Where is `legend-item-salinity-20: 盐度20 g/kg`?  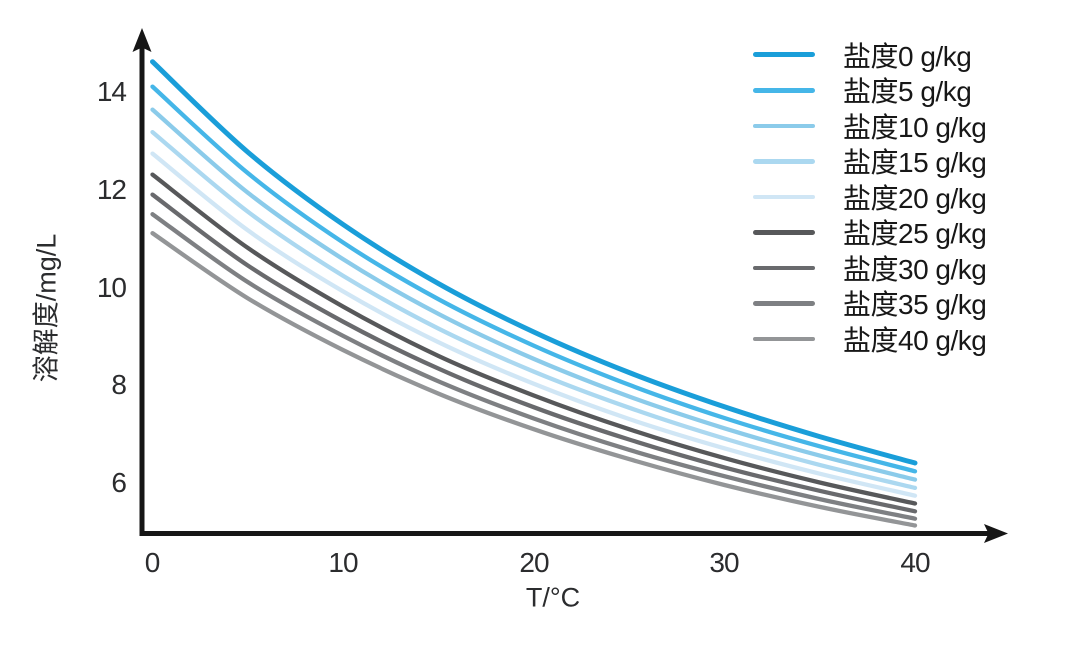 legend-item-salinity-20: 盐度20 g/kg is located at coordinates (913, 197).